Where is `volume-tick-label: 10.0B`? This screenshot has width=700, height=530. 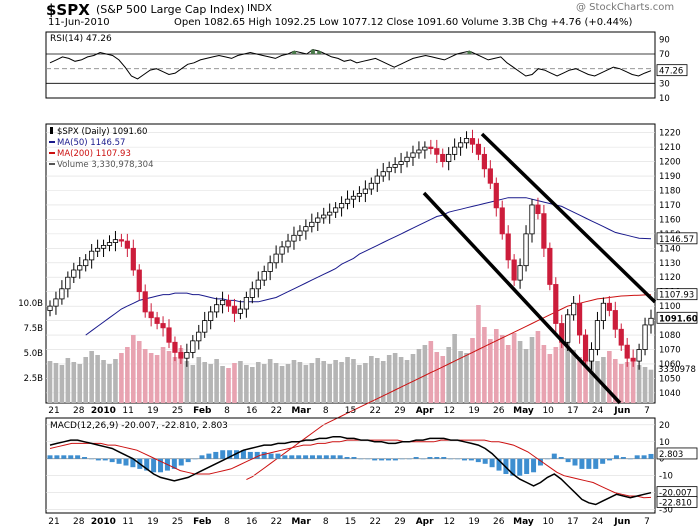 volume-tick-label: 10.0B is located at coordinates (30, 304).